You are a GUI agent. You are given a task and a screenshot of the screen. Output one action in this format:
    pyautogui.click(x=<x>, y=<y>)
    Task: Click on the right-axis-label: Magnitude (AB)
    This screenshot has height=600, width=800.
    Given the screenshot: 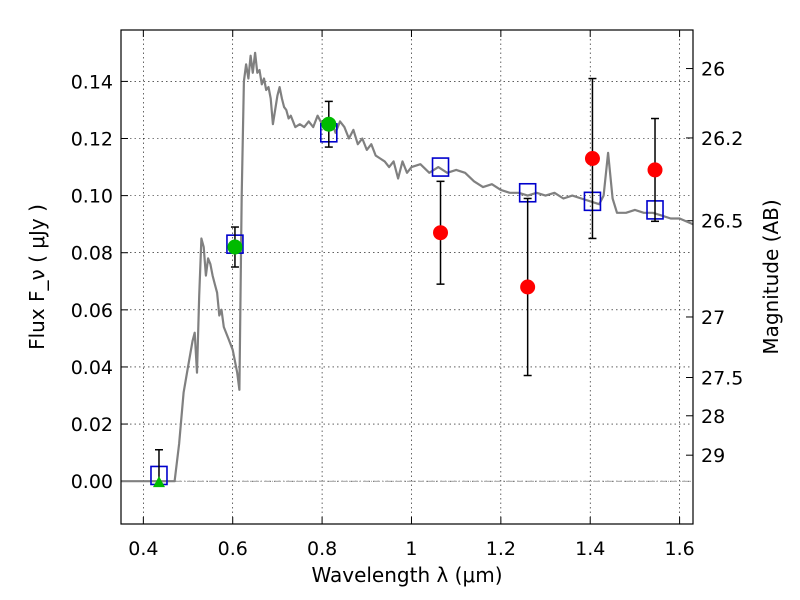 What is the action you would take?
    pyautogui.click(x=771, y=276)
    